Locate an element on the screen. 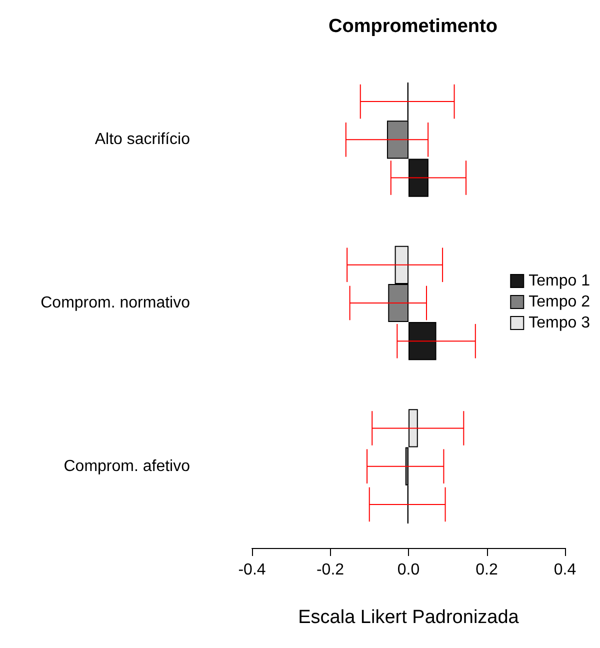  x-tick-label: -0.4 is located at coordinates (252, 570).